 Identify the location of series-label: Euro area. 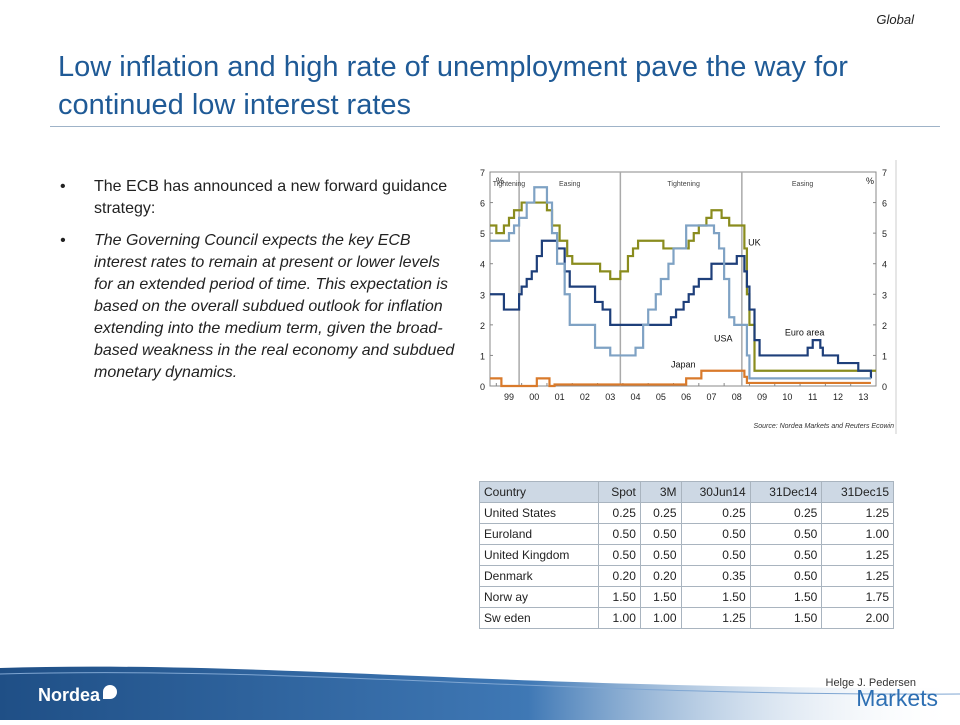
(805, 333).